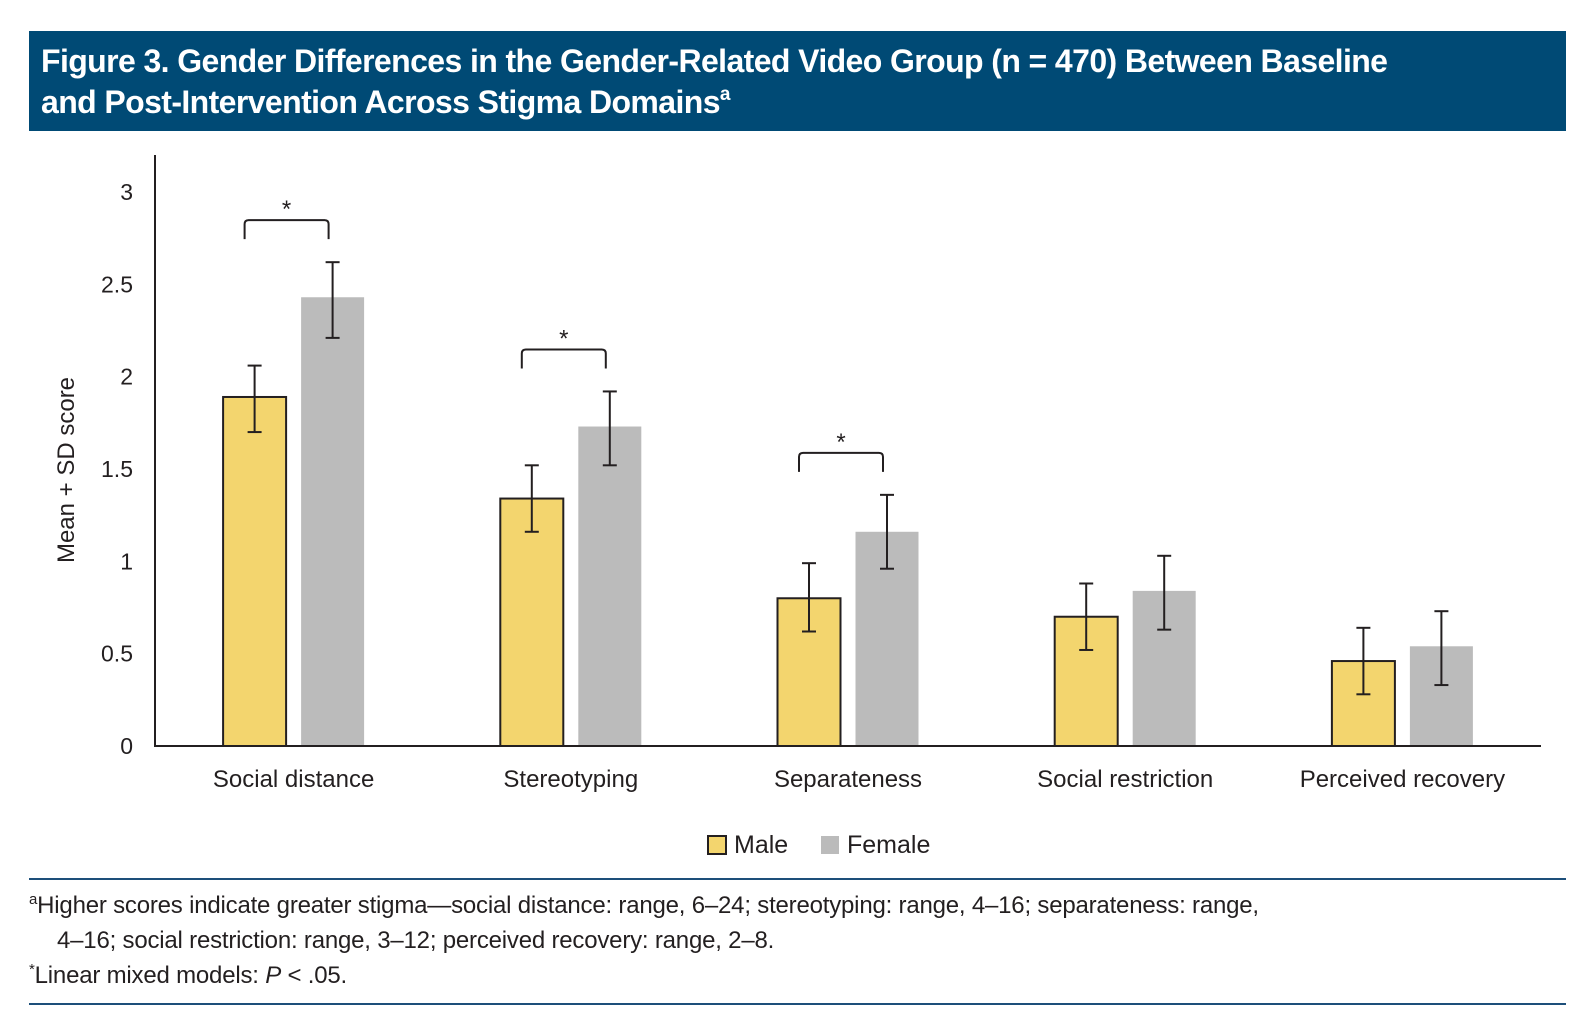 The height and width of the screenshot is (1028, 1591). What do you see at coordinates (725, 94) in the screenshot?
I see `footnote-marker-a: a` at bounding box center [725, 94].